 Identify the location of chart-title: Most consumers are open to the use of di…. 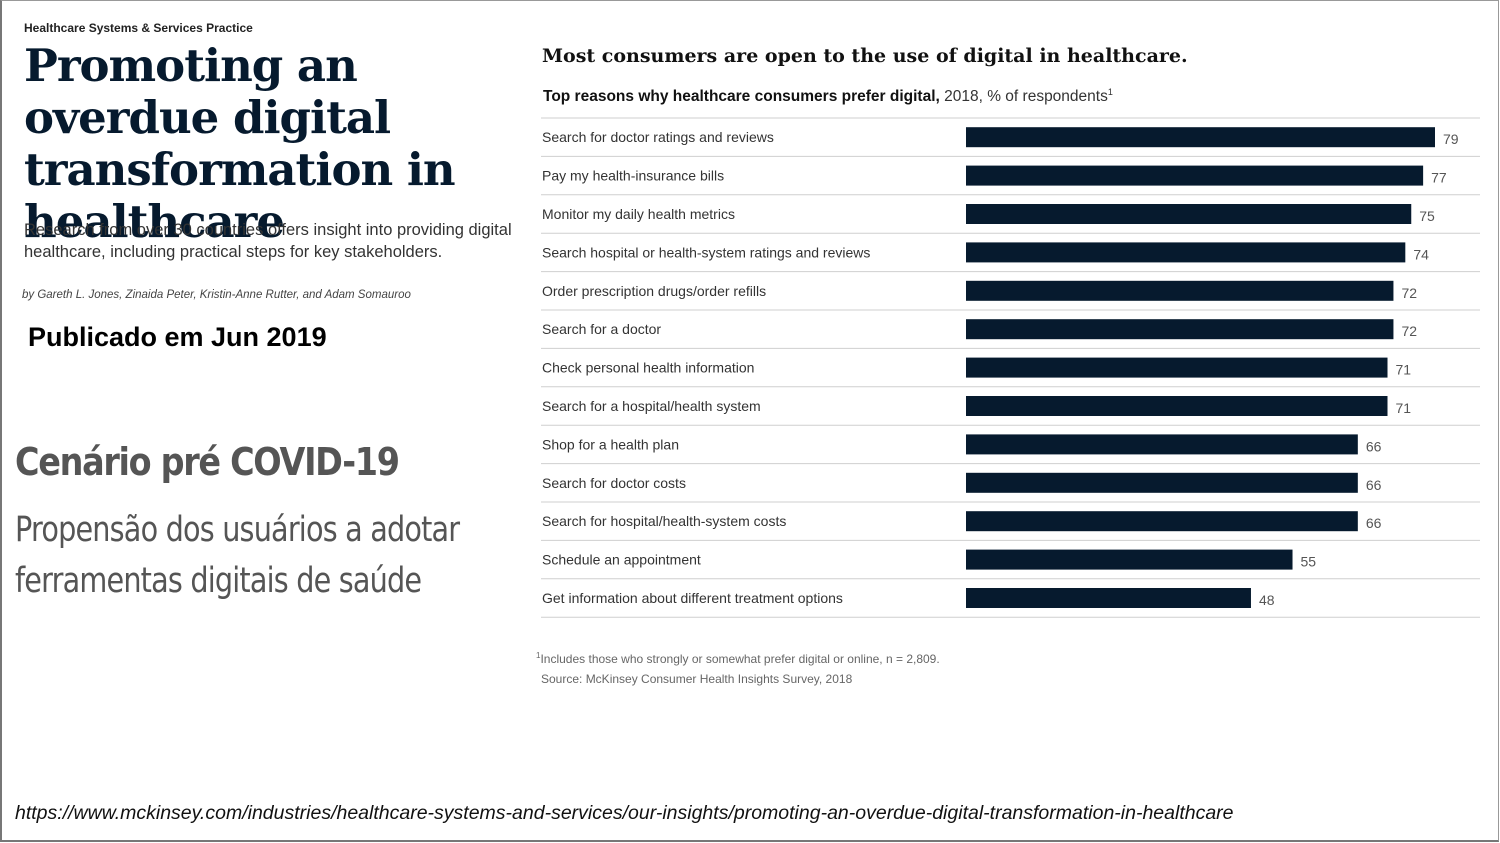
(865, 56).